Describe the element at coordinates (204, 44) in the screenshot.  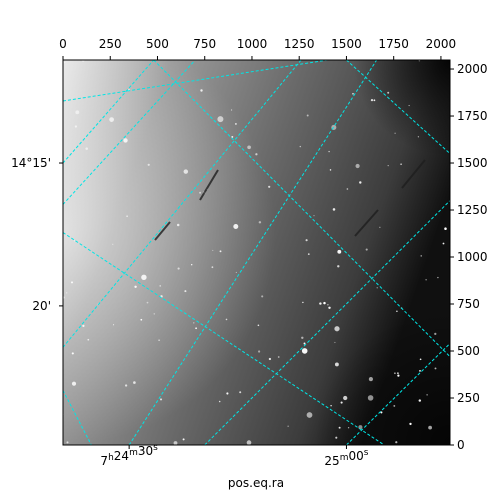
I see `top-axis-tick-label: 750` at that location.